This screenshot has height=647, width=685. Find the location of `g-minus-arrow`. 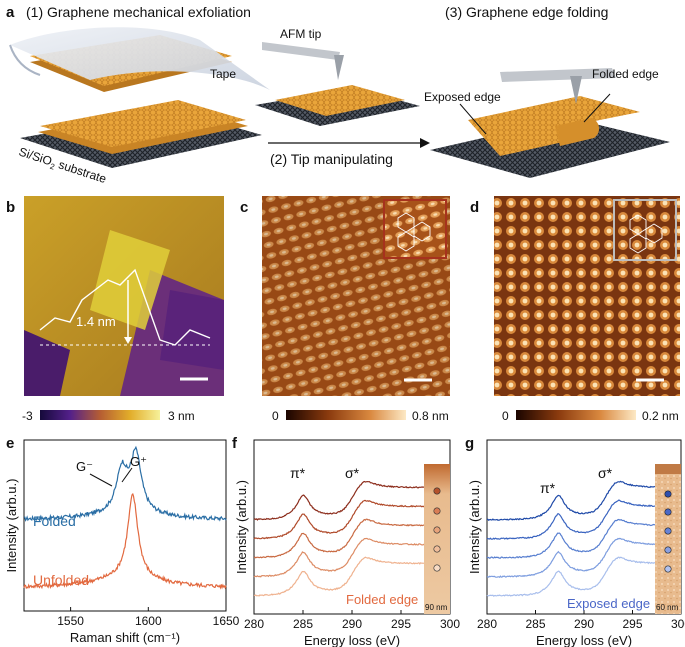

g-minus-arrow is located at coordinates (101, 480).